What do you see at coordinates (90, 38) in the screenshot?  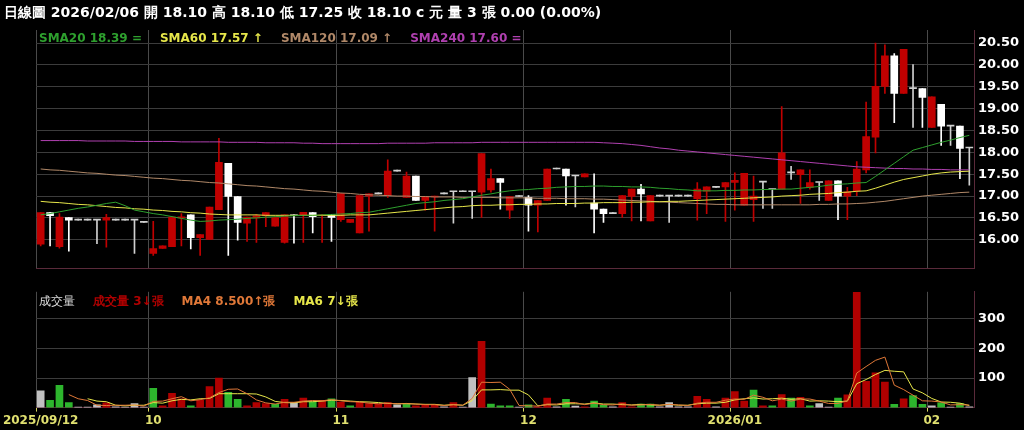 I see `text: SMA20 18.39 =` at bounding box center [90, 38].